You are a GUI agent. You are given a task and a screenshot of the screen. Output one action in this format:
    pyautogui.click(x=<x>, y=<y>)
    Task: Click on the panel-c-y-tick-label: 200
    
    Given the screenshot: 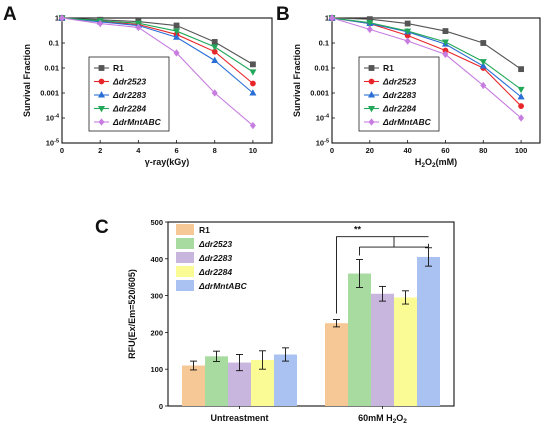 What is the action you would take?
    pyautogui.click(x=156, y=332)
    